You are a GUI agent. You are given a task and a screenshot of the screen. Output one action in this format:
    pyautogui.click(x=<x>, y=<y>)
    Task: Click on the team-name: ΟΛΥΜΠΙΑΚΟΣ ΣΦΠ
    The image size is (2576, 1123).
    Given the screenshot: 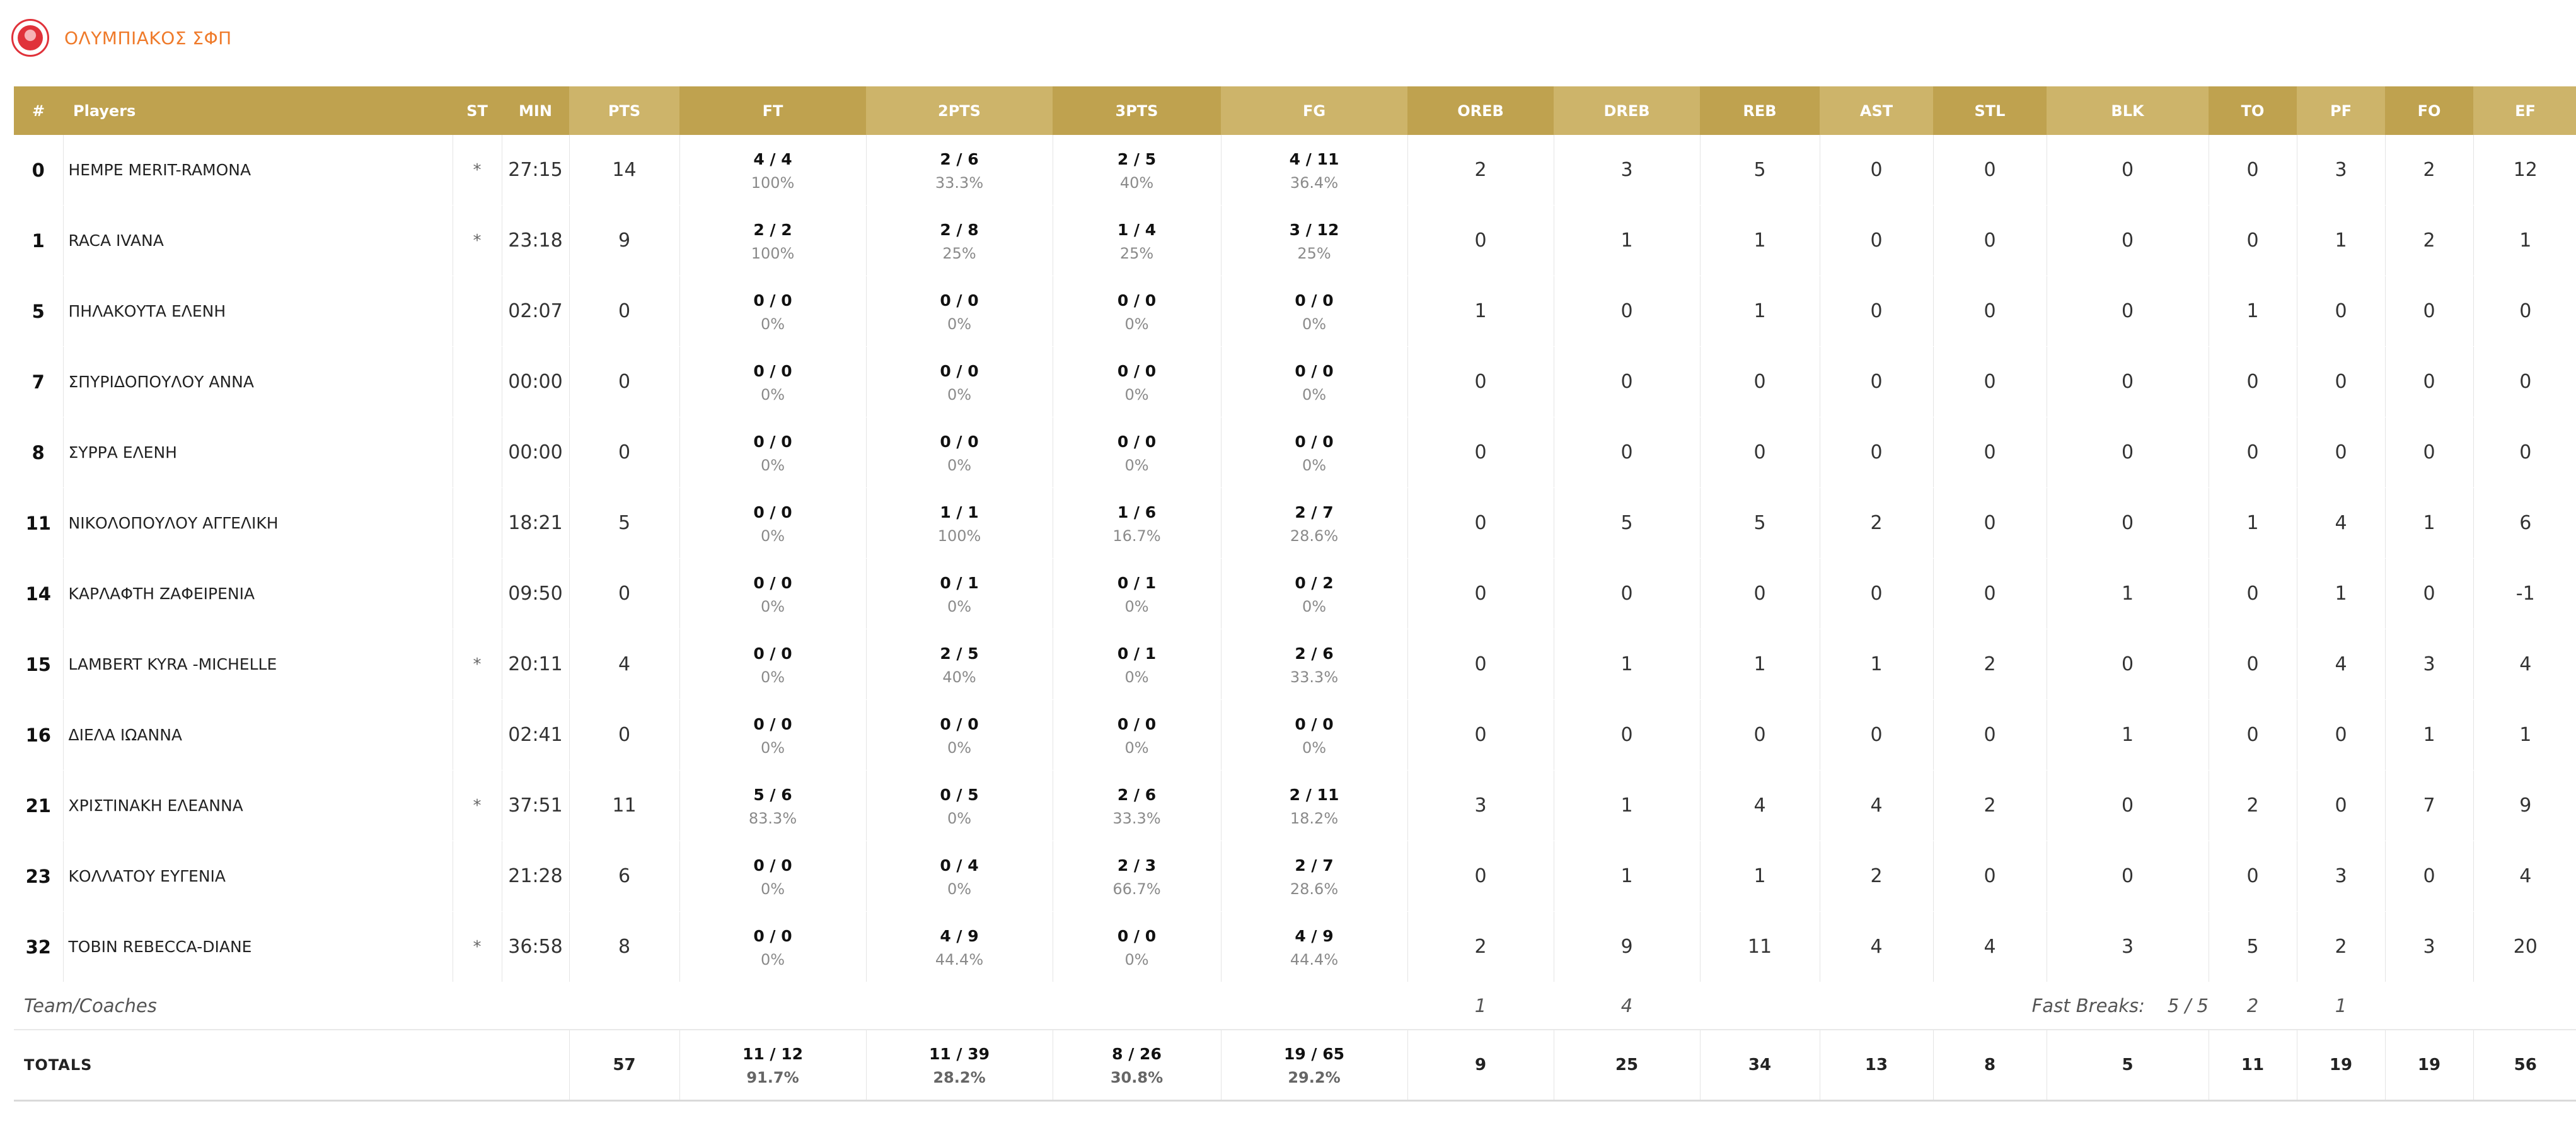 What is the action you would take?
    pyautogui.click(x=148, y=38)
    